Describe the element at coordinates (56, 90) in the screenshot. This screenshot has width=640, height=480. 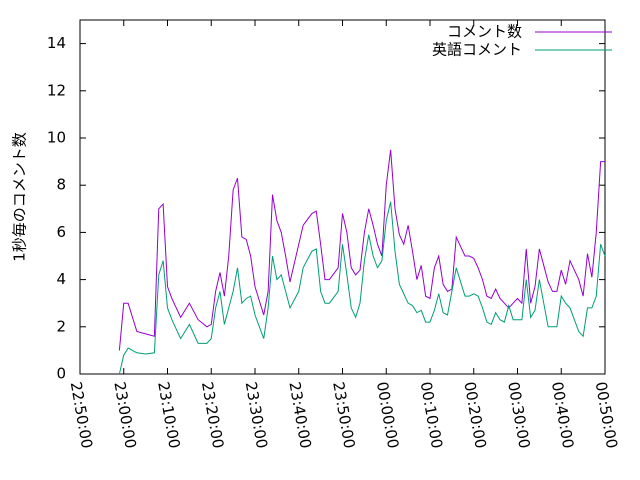
I see `y-tick-label: 12` at that location.